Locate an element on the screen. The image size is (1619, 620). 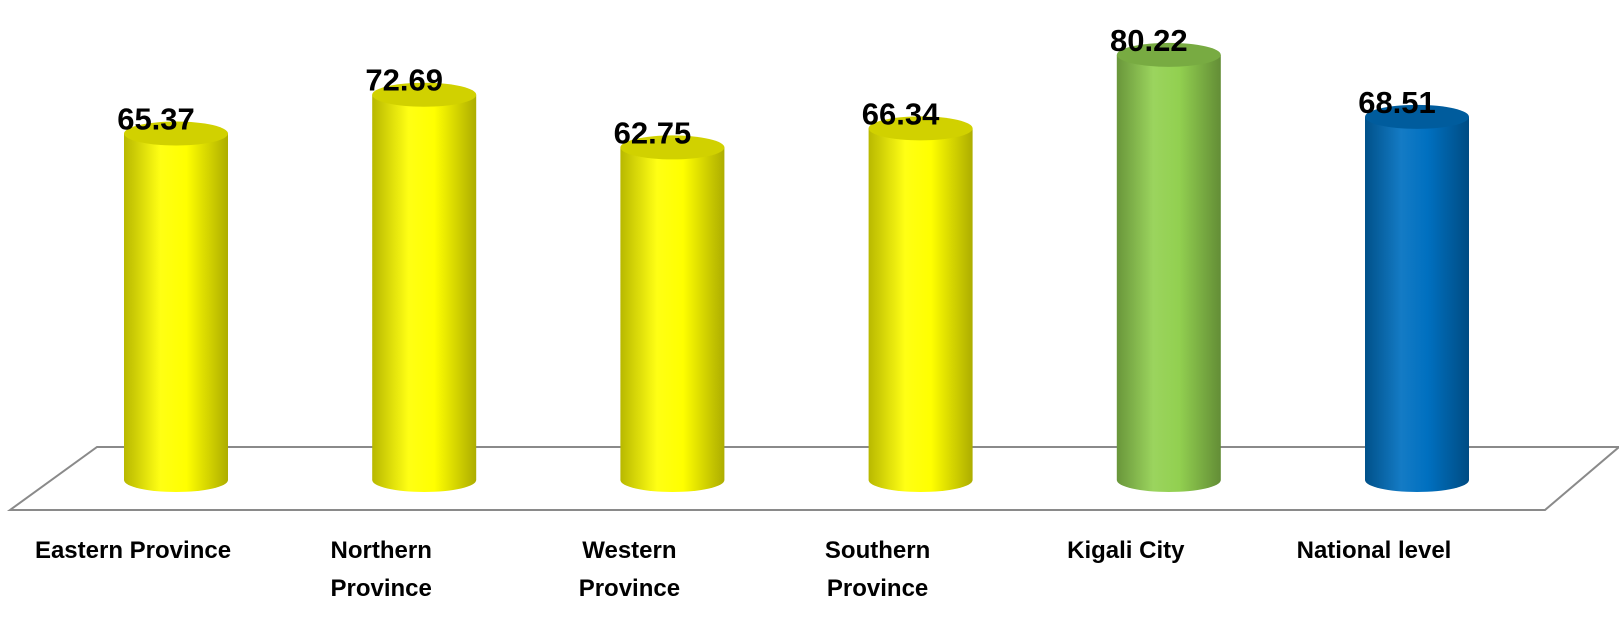
value-label: 68.51 is located at coordinates (1397, 102).